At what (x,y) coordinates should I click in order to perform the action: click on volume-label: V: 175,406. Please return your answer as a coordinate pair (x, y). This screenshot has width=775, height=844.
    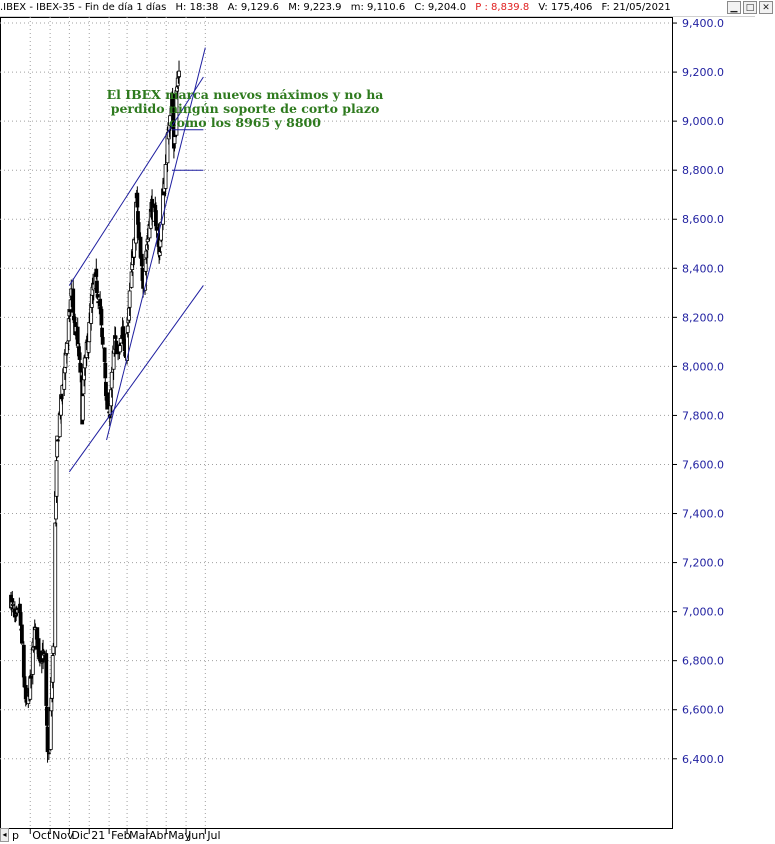
    Looking at the image, I should click on (565, 7).